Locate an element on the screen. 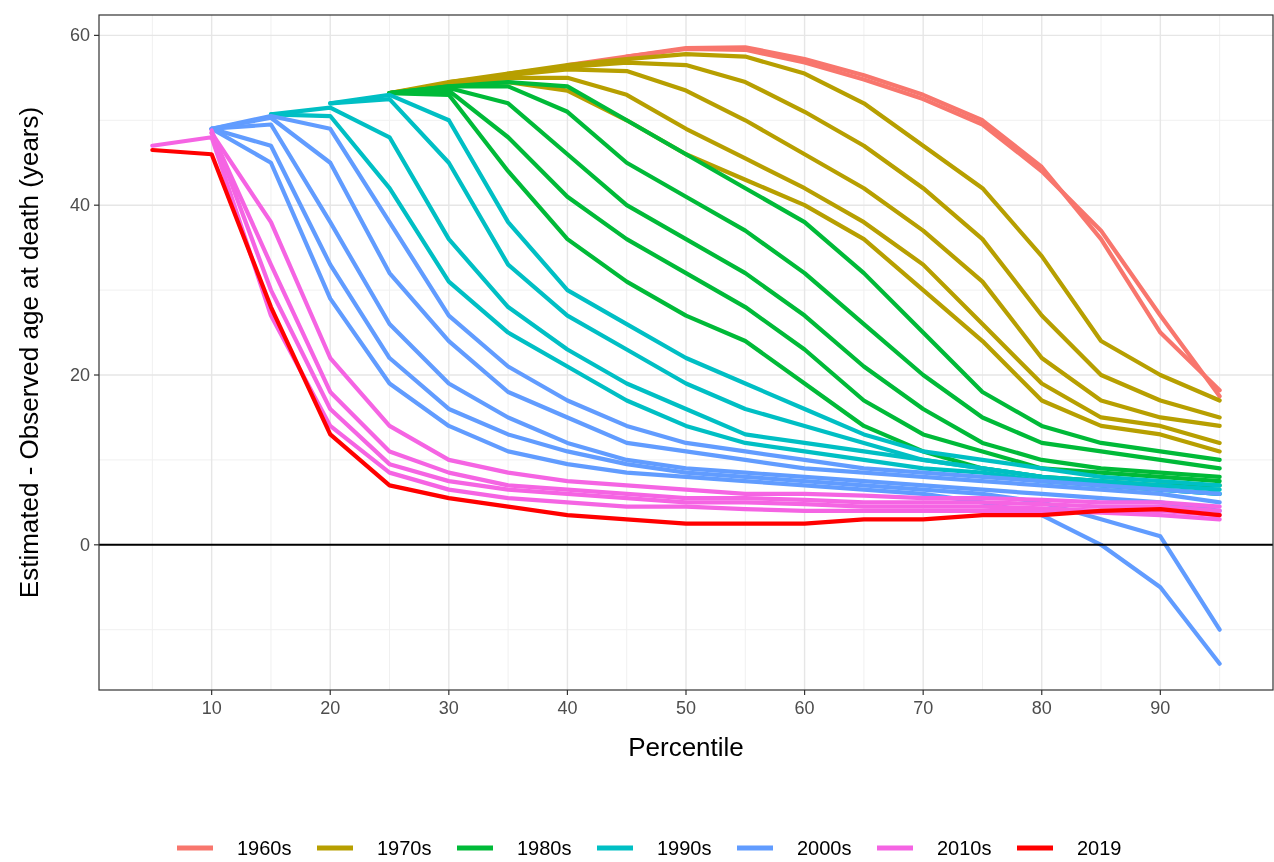 The image size is (1274, 862). x-tick-label: 60 is located at coordinates (804, 708).